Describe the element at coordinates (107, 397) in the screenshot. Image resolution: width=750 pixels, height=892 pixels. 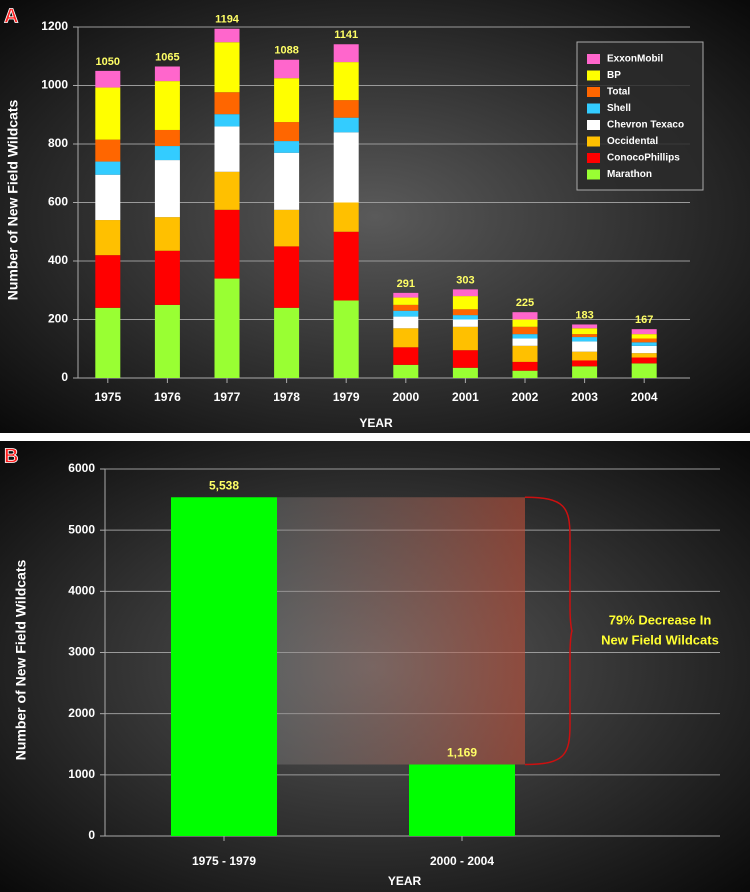
I see `x-tick-label: 1975` at that location.